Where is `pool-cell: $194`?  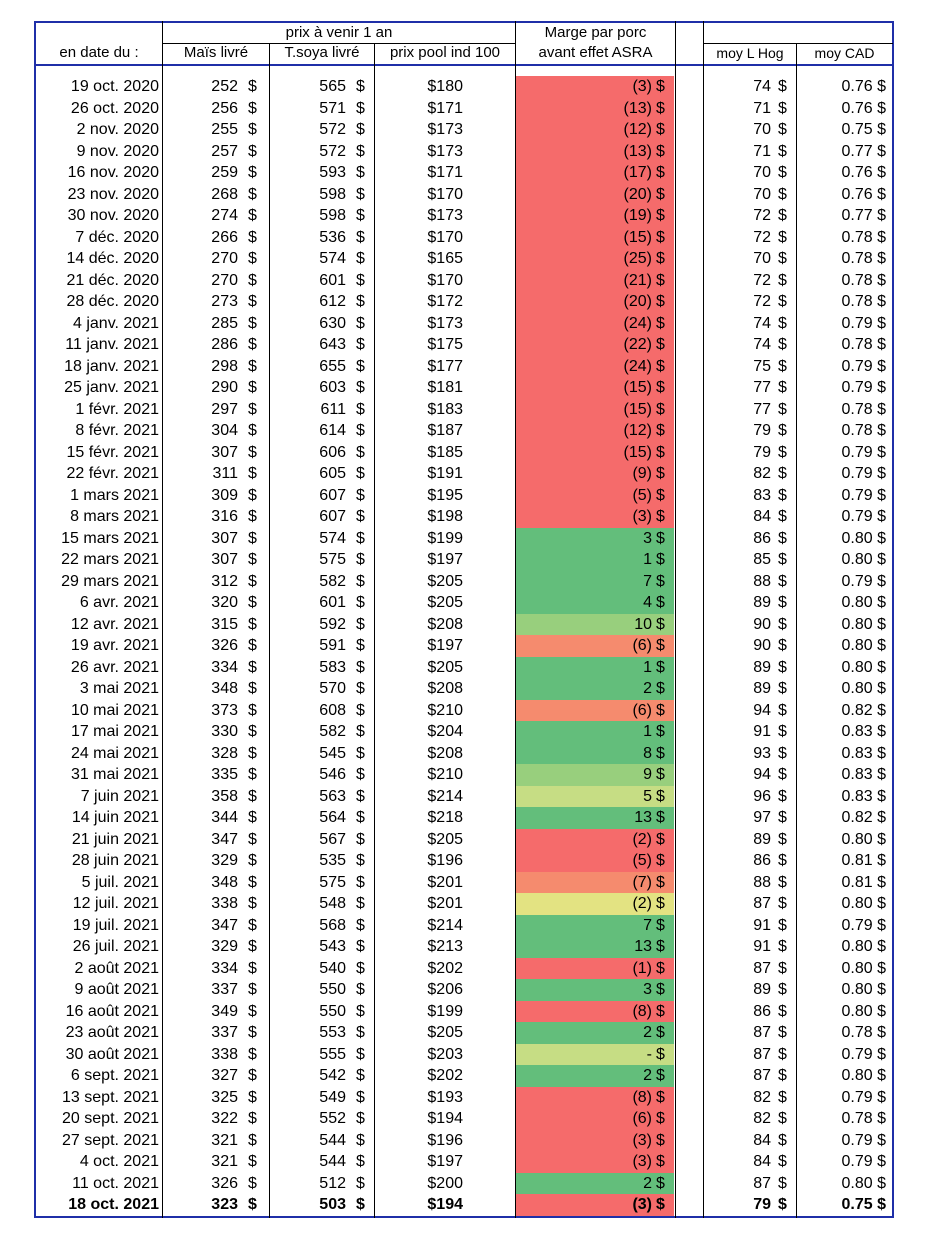
pool-cell: $194 is located at coordinates (445, 1204).